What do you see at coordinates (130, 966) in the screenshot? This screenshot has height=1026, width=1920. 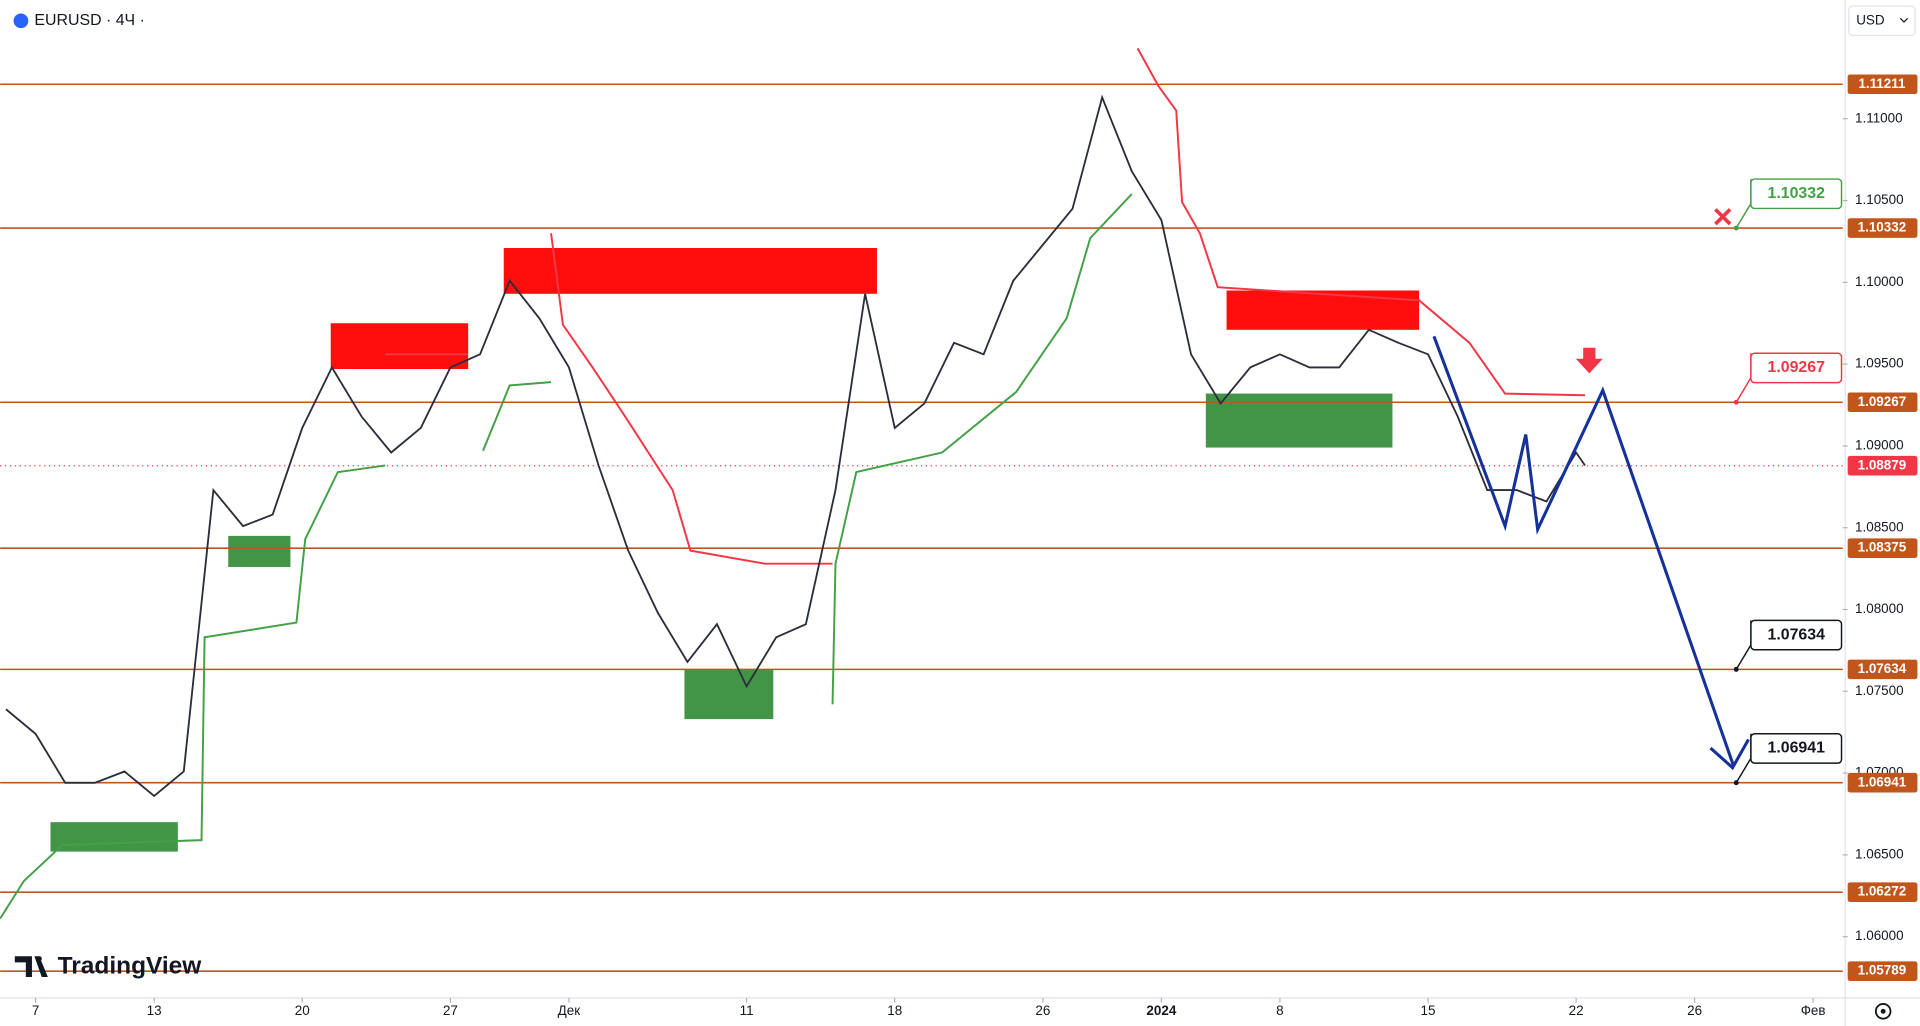 I see `brand-name: TradingView` at bounding box center [130, 966].